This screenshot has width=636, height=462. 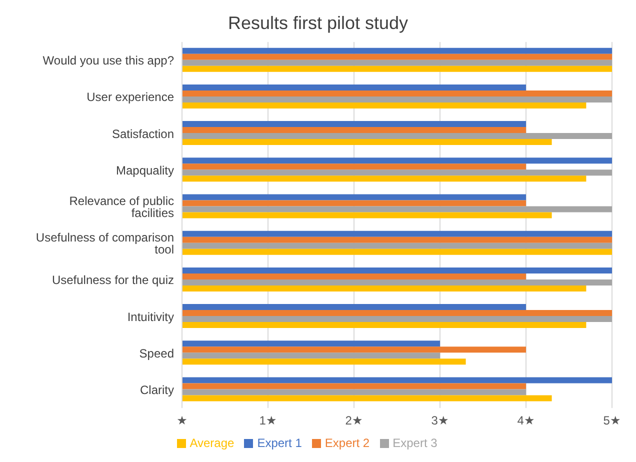 I want to click on y-tick-label: Usefulness for the quiz, so click(x=113, y=280).